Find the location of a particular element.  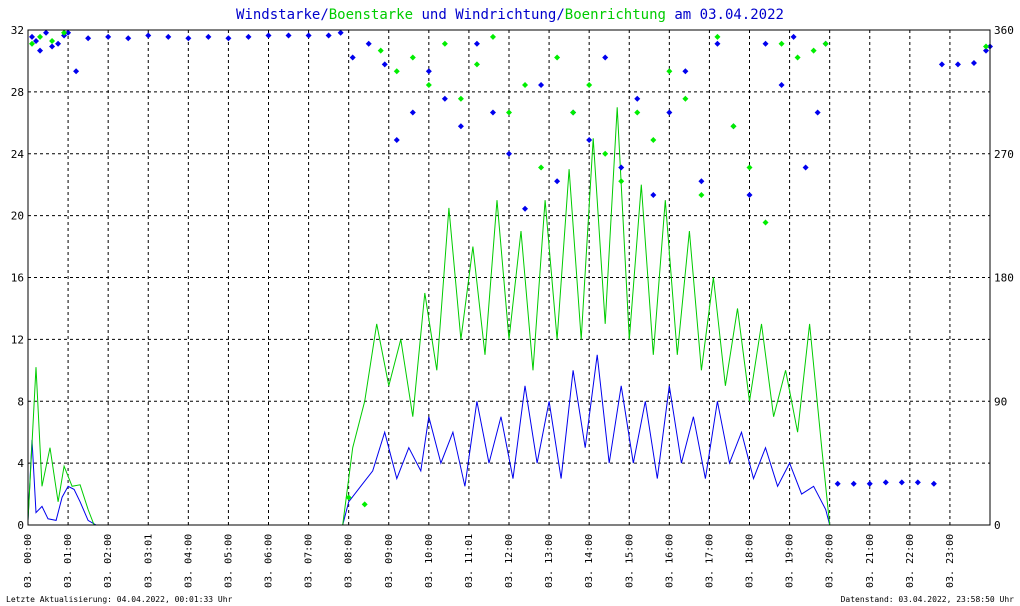

x-tick: 03. 01:00 is located at coordinates (68, 561).